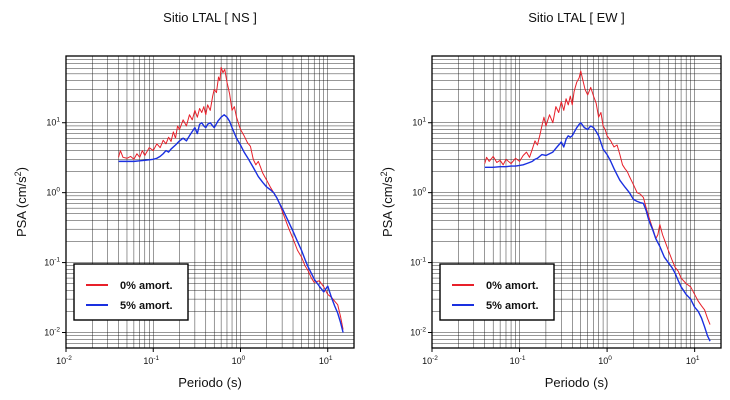  Describe the element at coordinates (576, 17) in the screenshot. I see `chart-title: Sitio LTAL [ EW ]` at that location.